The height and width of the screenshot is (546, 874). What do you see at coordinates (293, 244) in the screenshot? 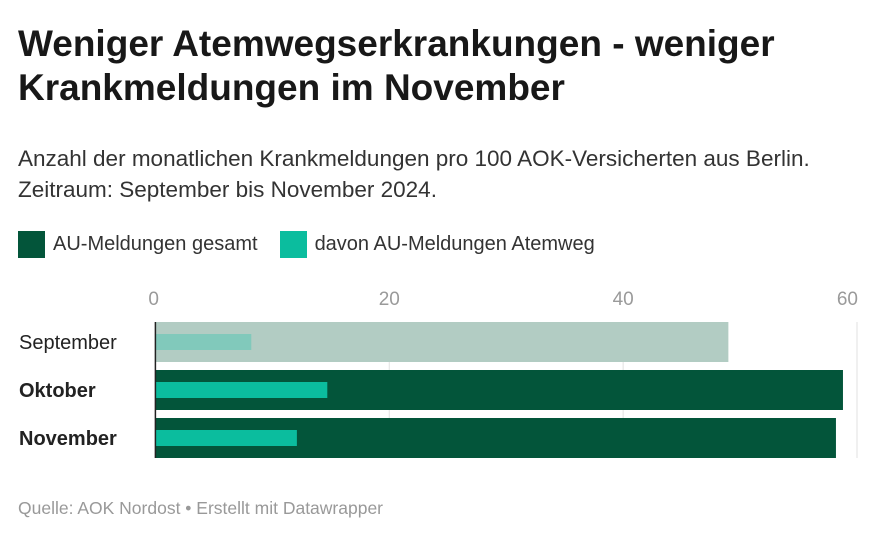
I see `legend-swatch-atemweg` at bounding box center [293, 244].